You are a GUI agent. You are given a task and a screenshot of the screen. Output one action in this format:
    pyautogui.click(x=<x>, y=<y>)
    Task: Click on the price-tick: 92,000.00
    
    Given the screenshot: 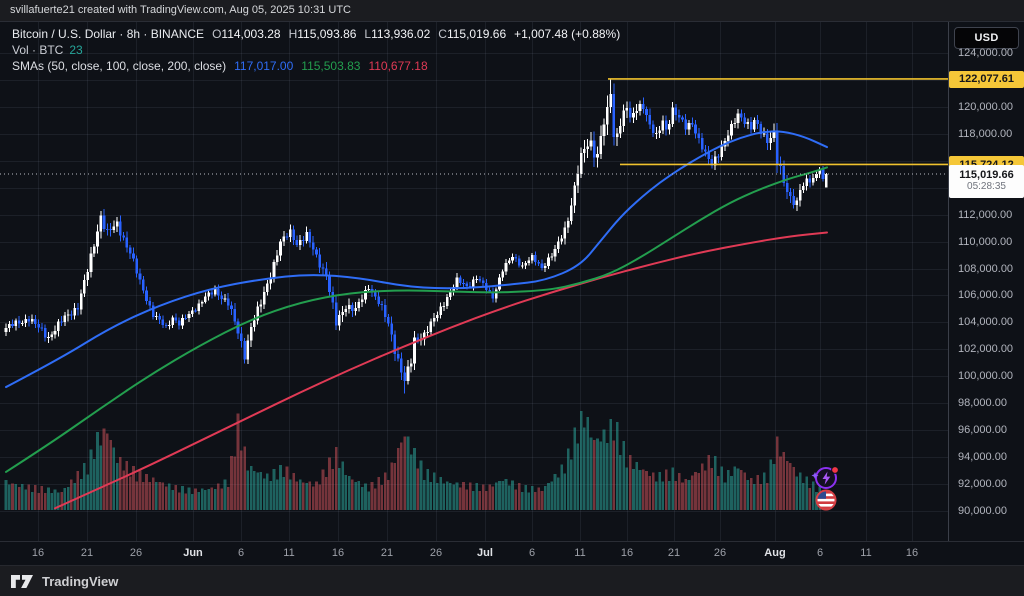 What is the action you would take?
    pyautogui.click(x=982, y=484)
    